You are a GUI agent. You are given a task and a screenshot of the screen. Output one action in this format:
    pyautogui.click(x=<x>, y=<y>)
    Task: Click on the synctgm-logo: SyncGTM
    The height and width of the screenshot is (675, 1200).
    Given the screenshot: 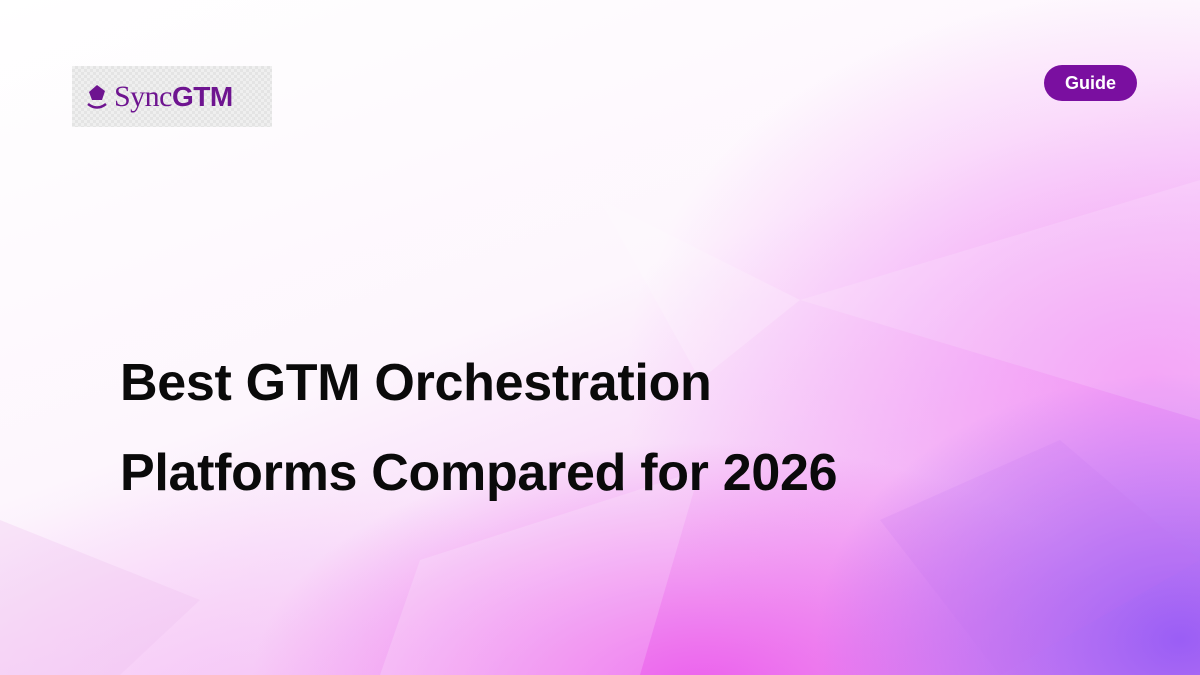 What is the action you would take?
    pyautogui.click(x=172, y=96)
    